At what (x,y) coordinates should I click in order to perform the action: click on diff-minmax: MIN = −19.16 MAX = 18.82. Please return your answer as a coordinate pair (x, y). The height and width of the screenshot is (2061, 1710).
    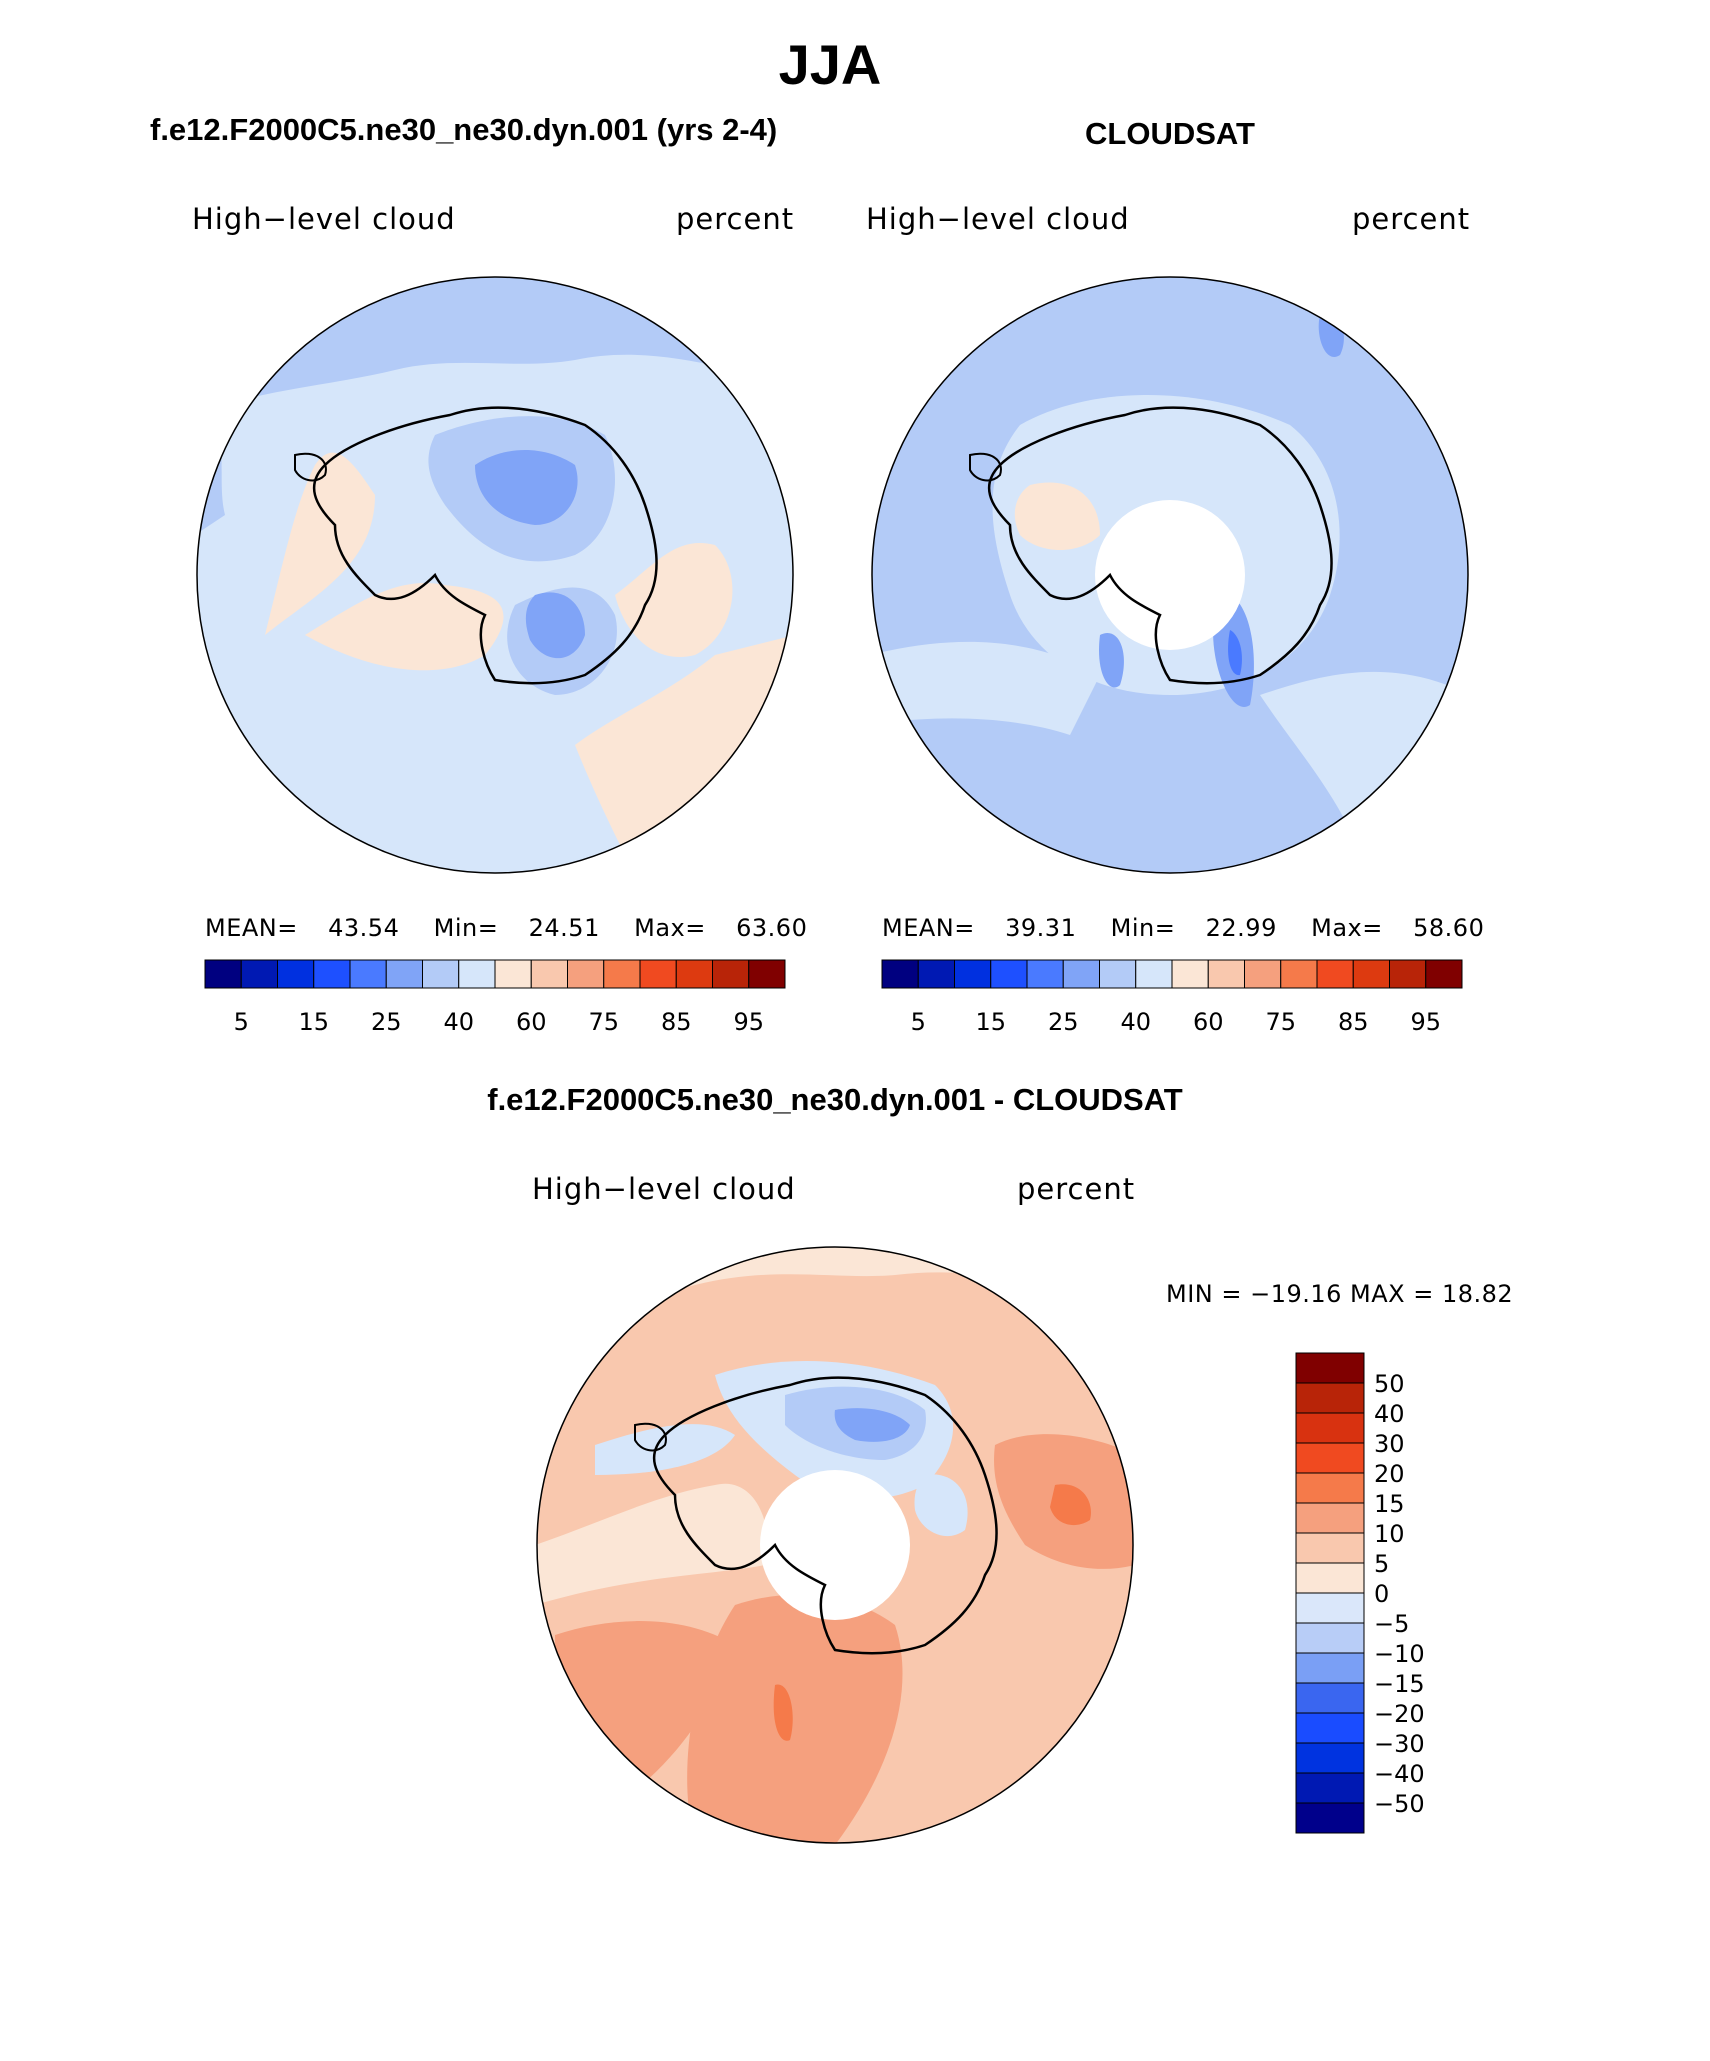
    Looking at the image, I should click on (1340, 1294).